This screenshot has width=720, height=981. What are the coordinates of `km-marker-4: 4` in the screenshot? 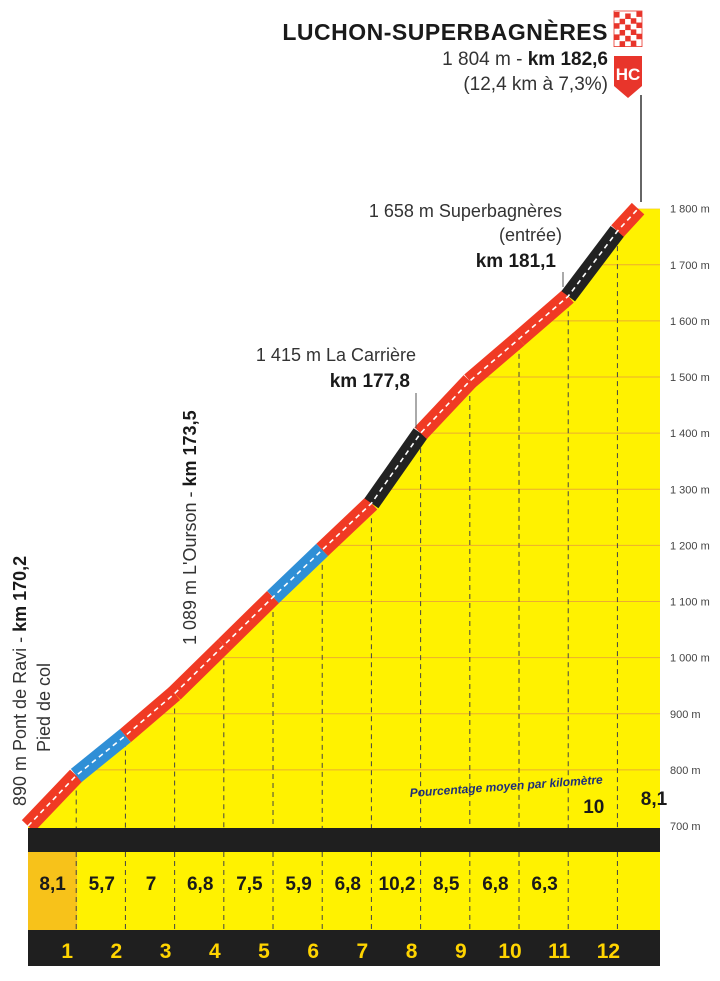 It's located at (215, 951).